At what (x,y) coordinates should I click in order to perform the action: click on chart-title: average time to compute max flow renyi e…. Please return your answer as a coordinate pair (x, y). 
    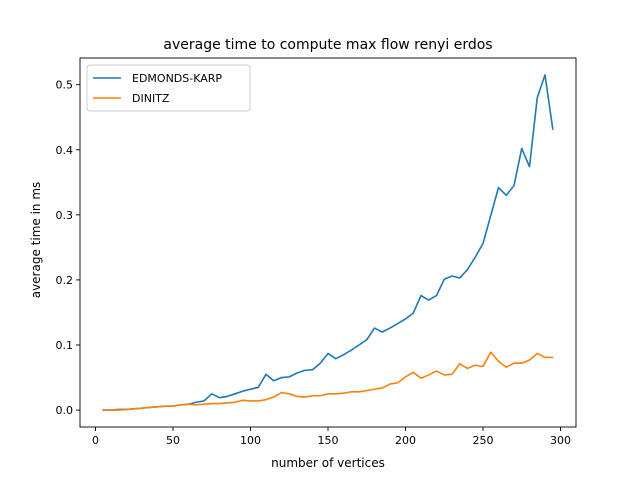
    Looking at the image, I should click on (327, 45).